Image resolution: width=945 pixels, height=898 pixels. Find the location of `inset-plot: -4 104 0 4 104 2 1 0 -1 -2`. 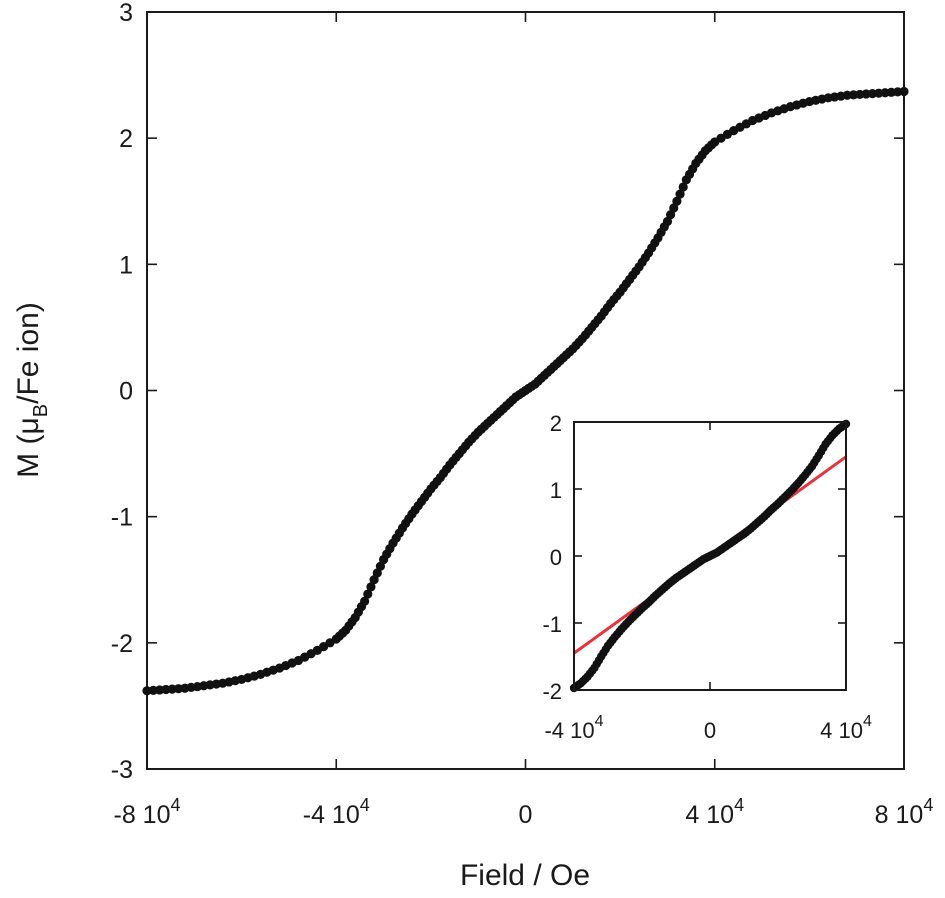

inset-plot: -4 104 0 4 104 2 1 0 -1 -2 is located at coordinates (707, 577).